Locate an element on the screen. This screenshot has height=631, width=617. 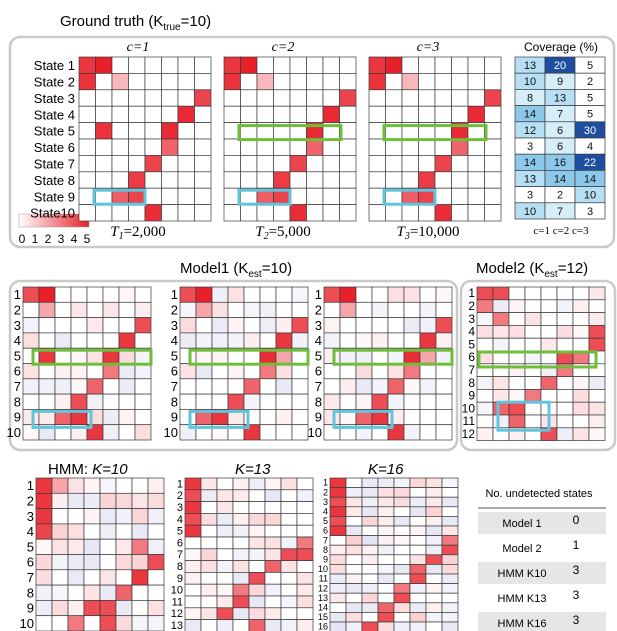
row-label: 13 is located at coordinates (177, 625).